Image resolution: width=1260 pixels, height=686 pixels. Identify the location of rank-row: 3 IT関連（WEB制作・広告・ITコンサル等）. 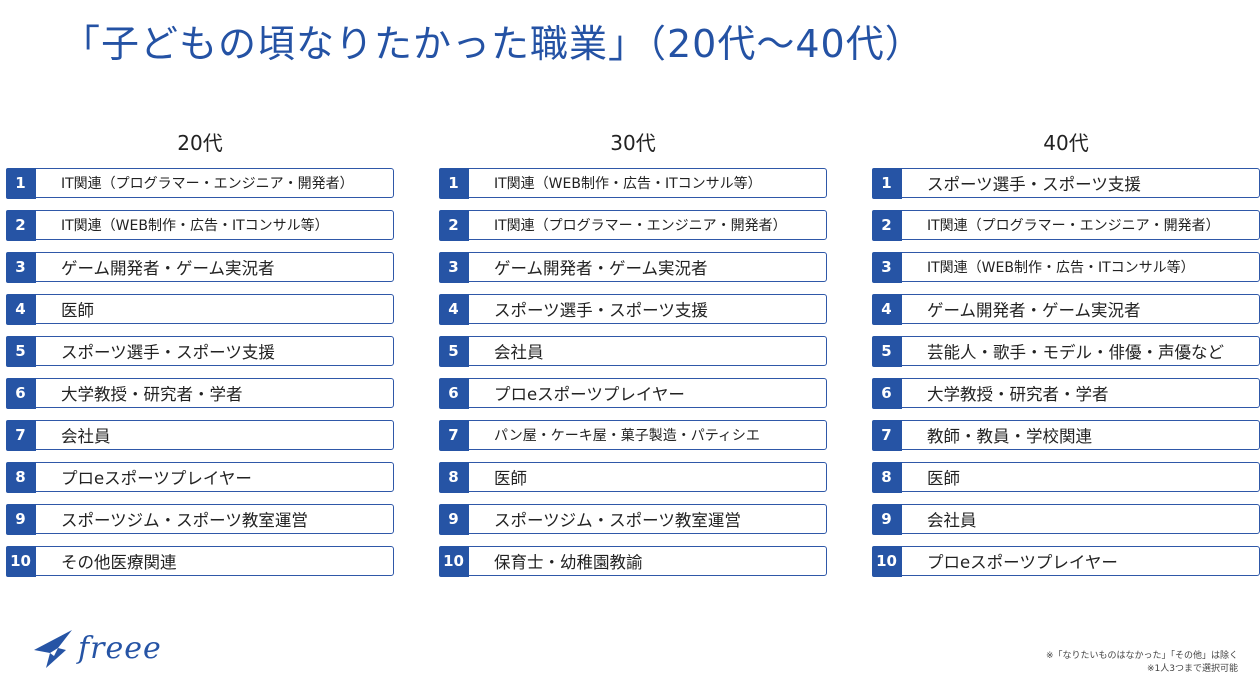
(1065, 267).